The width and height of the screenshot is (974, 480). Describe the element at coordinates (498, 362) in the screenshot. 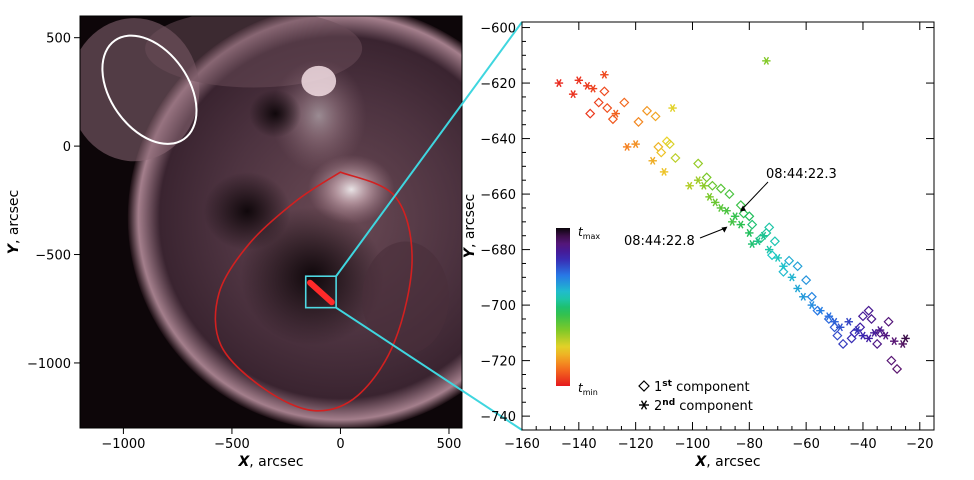

I see `right-ytick-label: −720` at that location.